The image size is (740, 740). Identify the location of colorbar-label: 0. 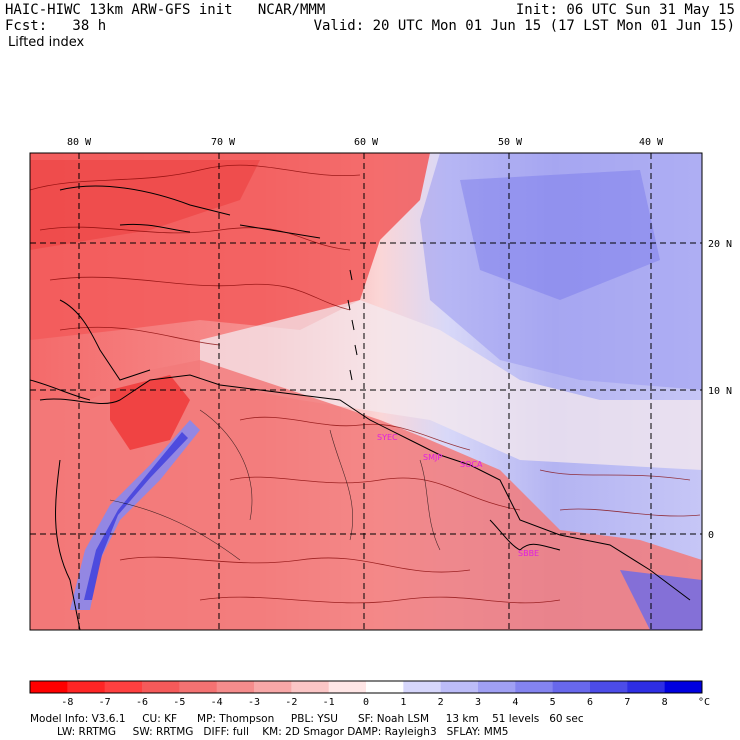
(366, 702).